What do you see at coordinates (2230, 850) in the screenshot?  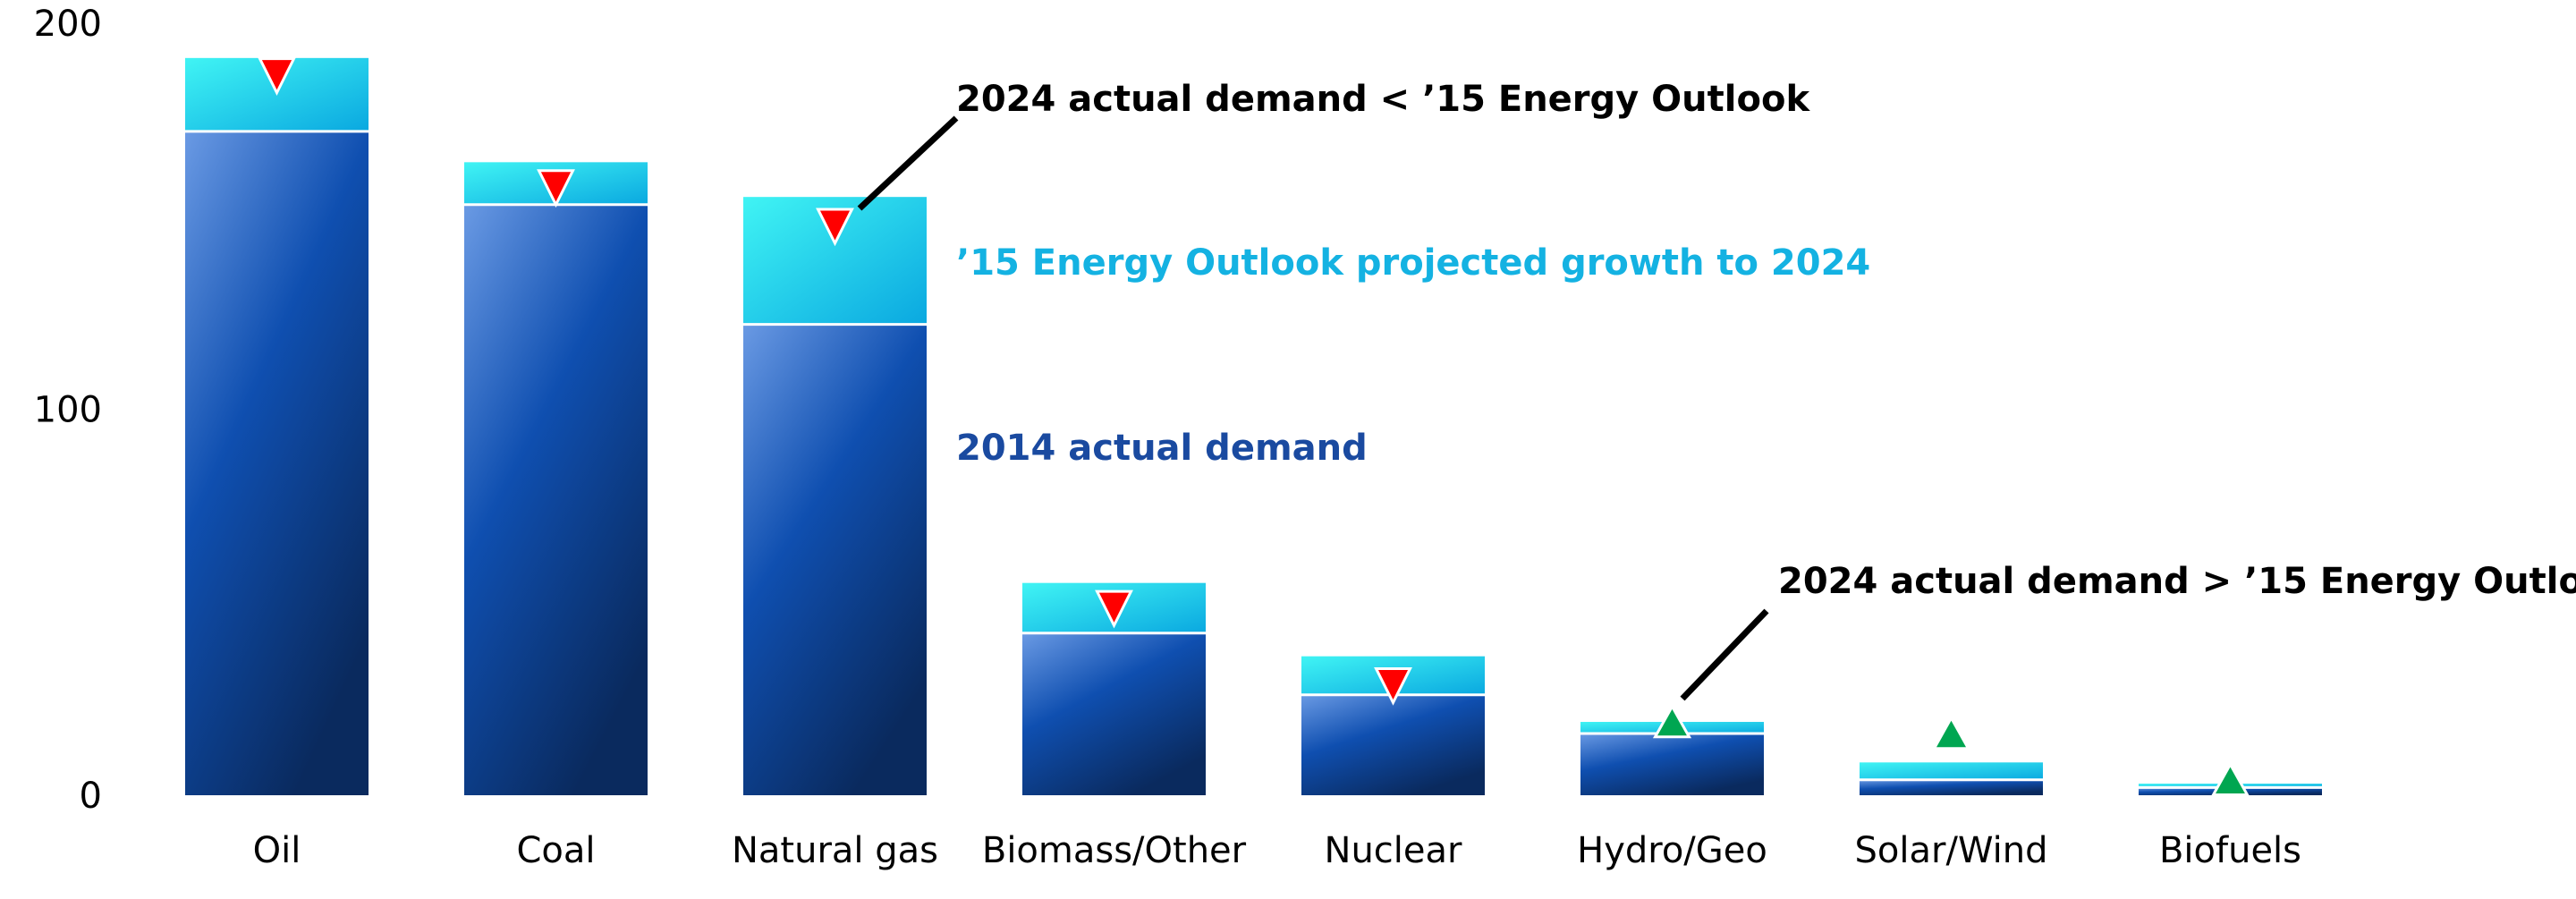 I see `category-label: Biofuels` at bounding box center [2230, 850].